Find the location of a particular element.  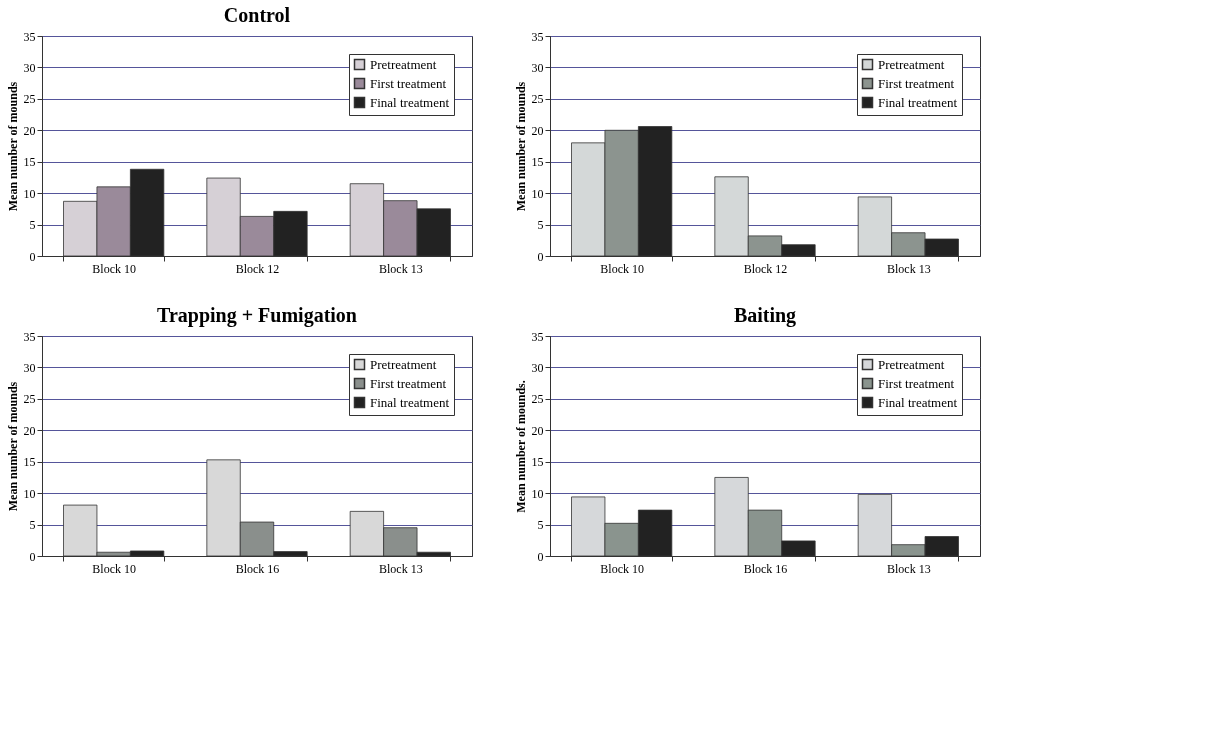

y-axis-title: Mean number of mounds. is located at coordinates (520, 446).